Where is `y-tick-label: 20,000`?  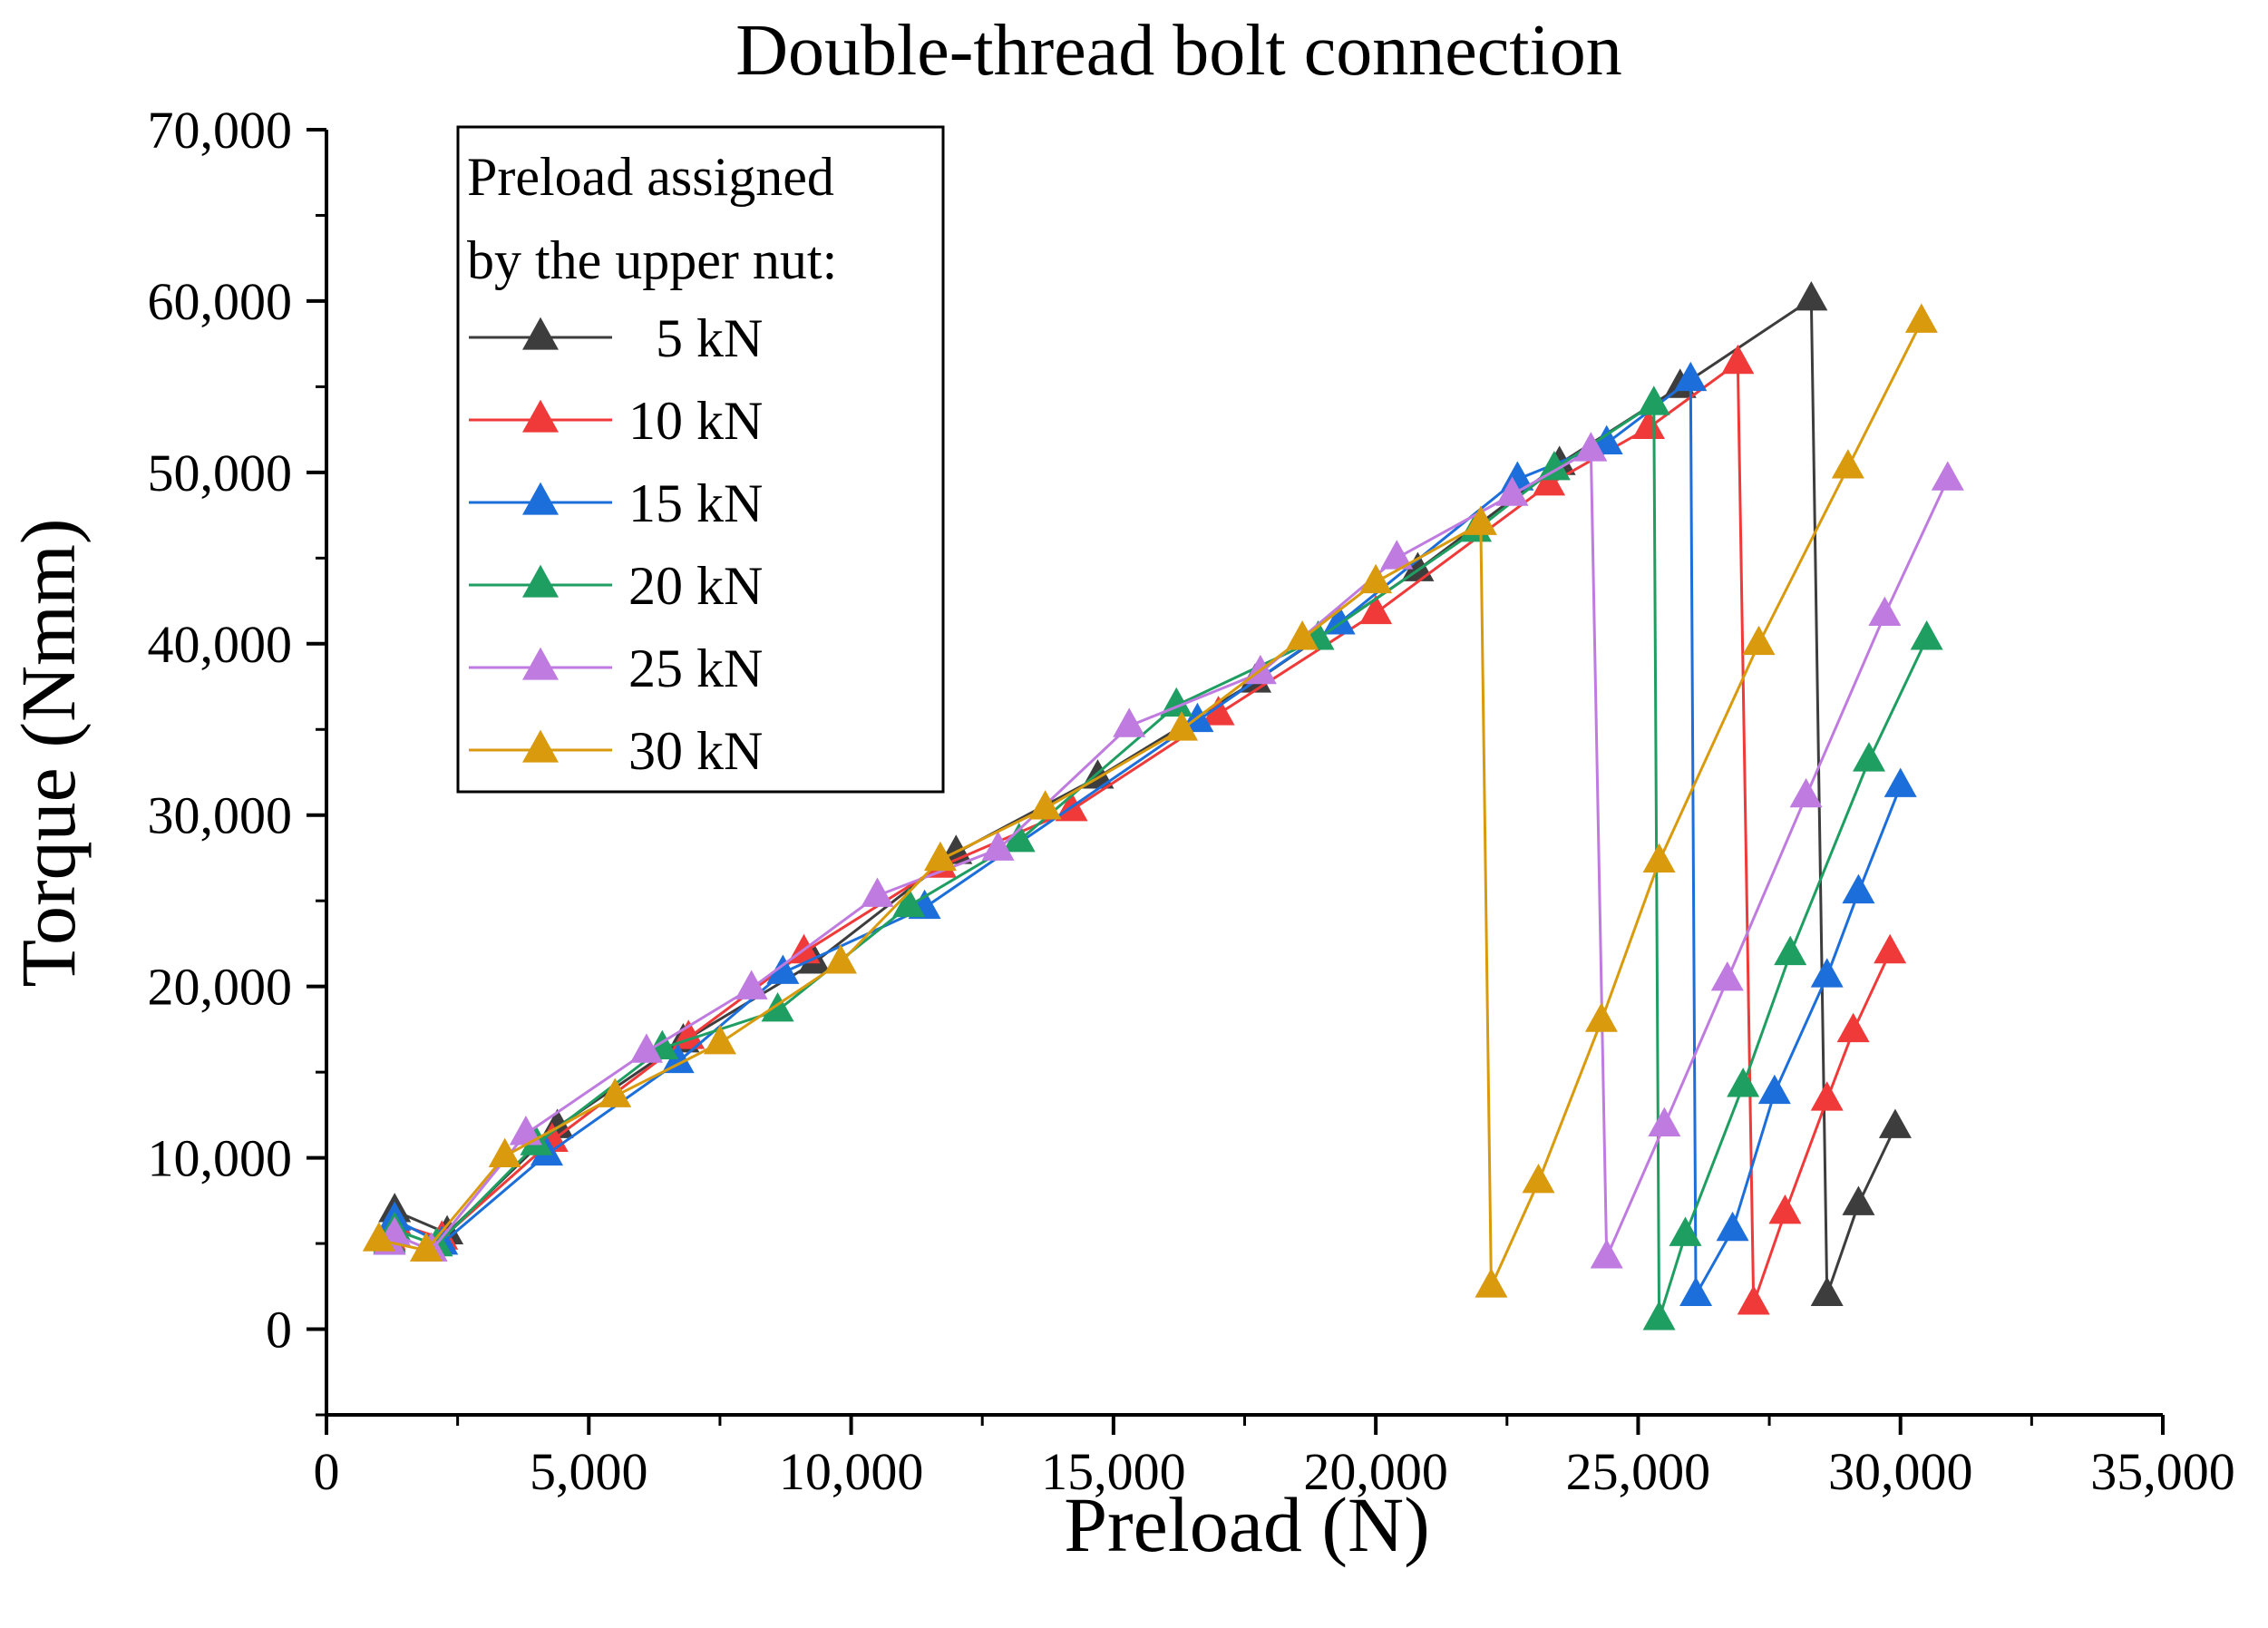 y-tick-label: 20,000 is located at coordinates (220, 987).